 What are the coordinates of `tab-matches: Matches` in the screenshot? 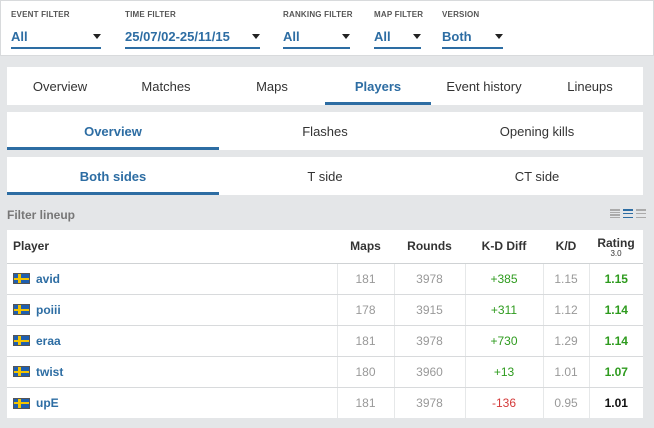 It's located at (166, 86).